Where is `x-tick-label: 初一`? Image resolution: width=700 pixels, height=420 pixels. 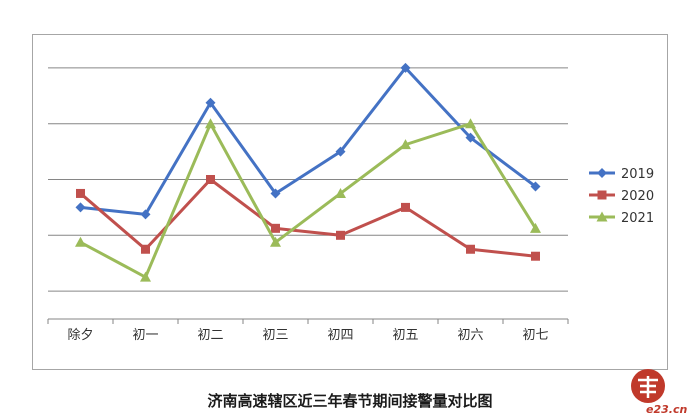
x-tick-label: 初一 is located at coordinates (145, 335).